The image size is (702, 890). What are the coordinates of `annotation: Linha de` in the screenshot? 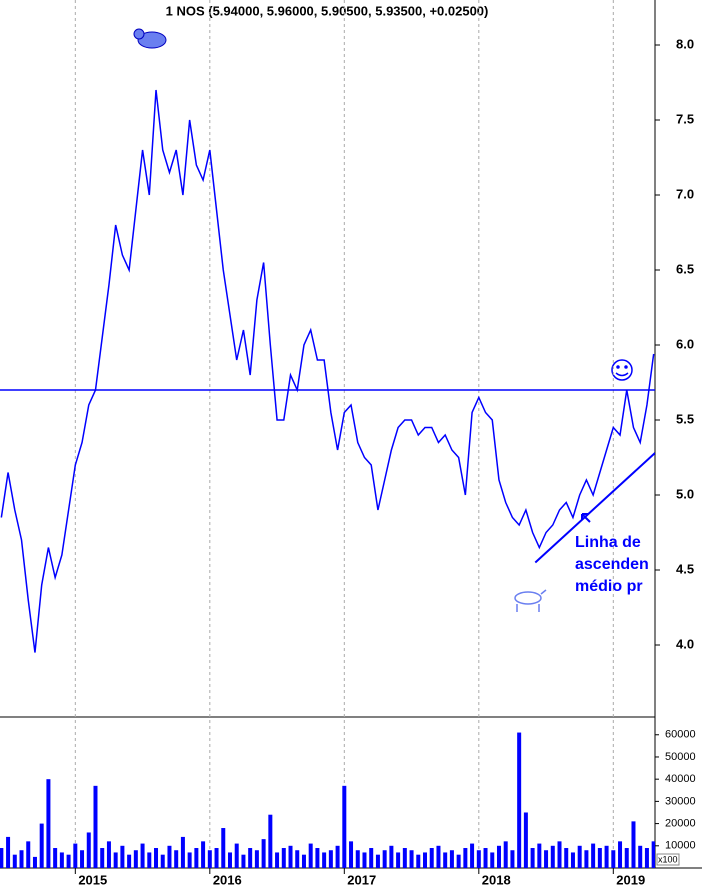 It's located at (608, 542).